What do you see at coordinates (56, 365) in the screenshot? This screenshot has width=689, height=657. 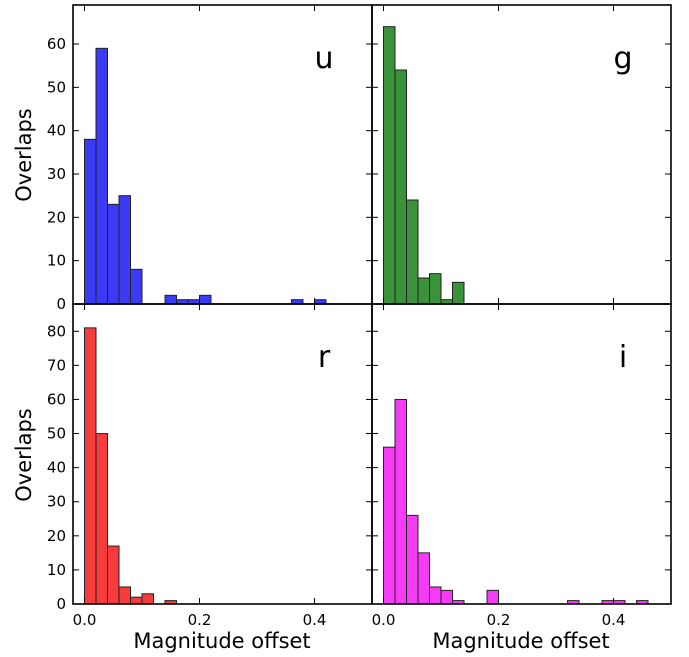 I see `ytick-label: 70` at bounding box center [56, 365].